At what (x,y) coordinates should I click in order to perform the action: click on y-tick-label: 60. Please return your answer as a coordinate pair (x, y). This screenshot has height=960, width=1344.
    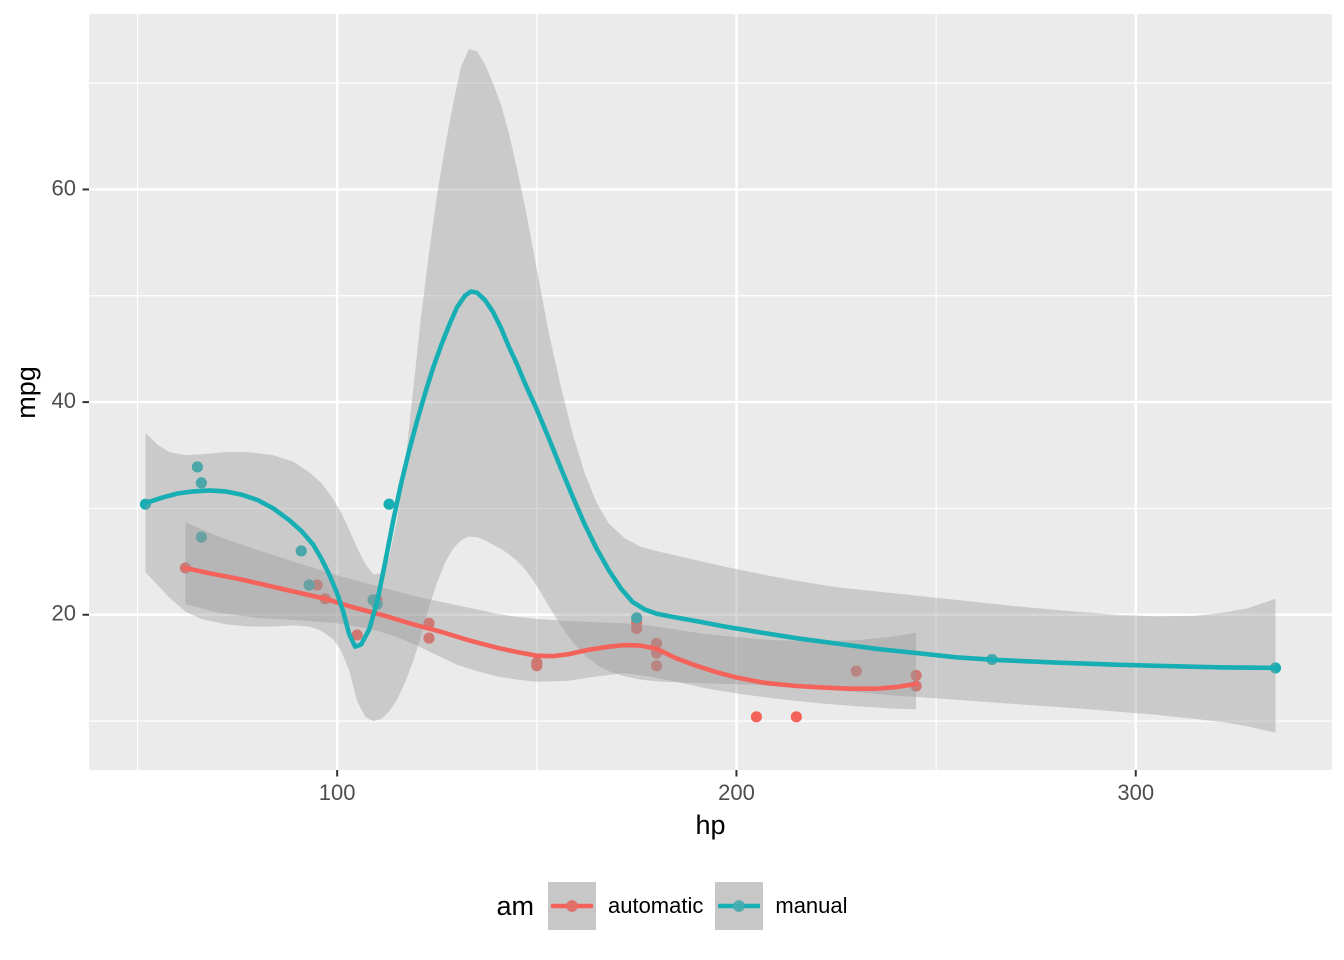
    Looking at the image, I should click on (64, 187).